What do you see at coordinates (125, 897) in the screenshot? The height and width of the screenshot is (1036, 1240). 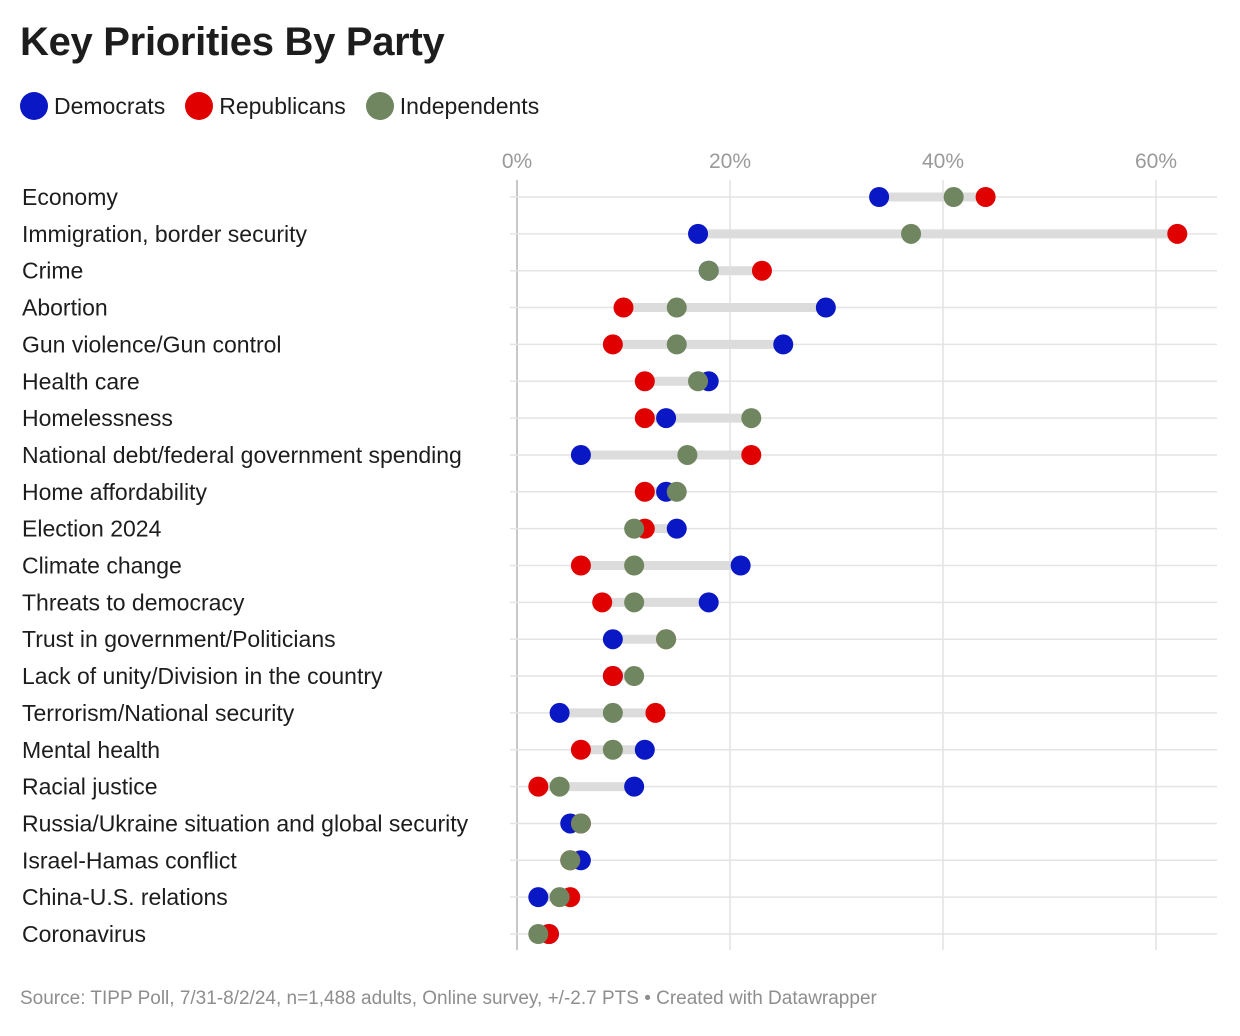 I see `category-label: China-U.S. relations` at bounding box center [125, 897].